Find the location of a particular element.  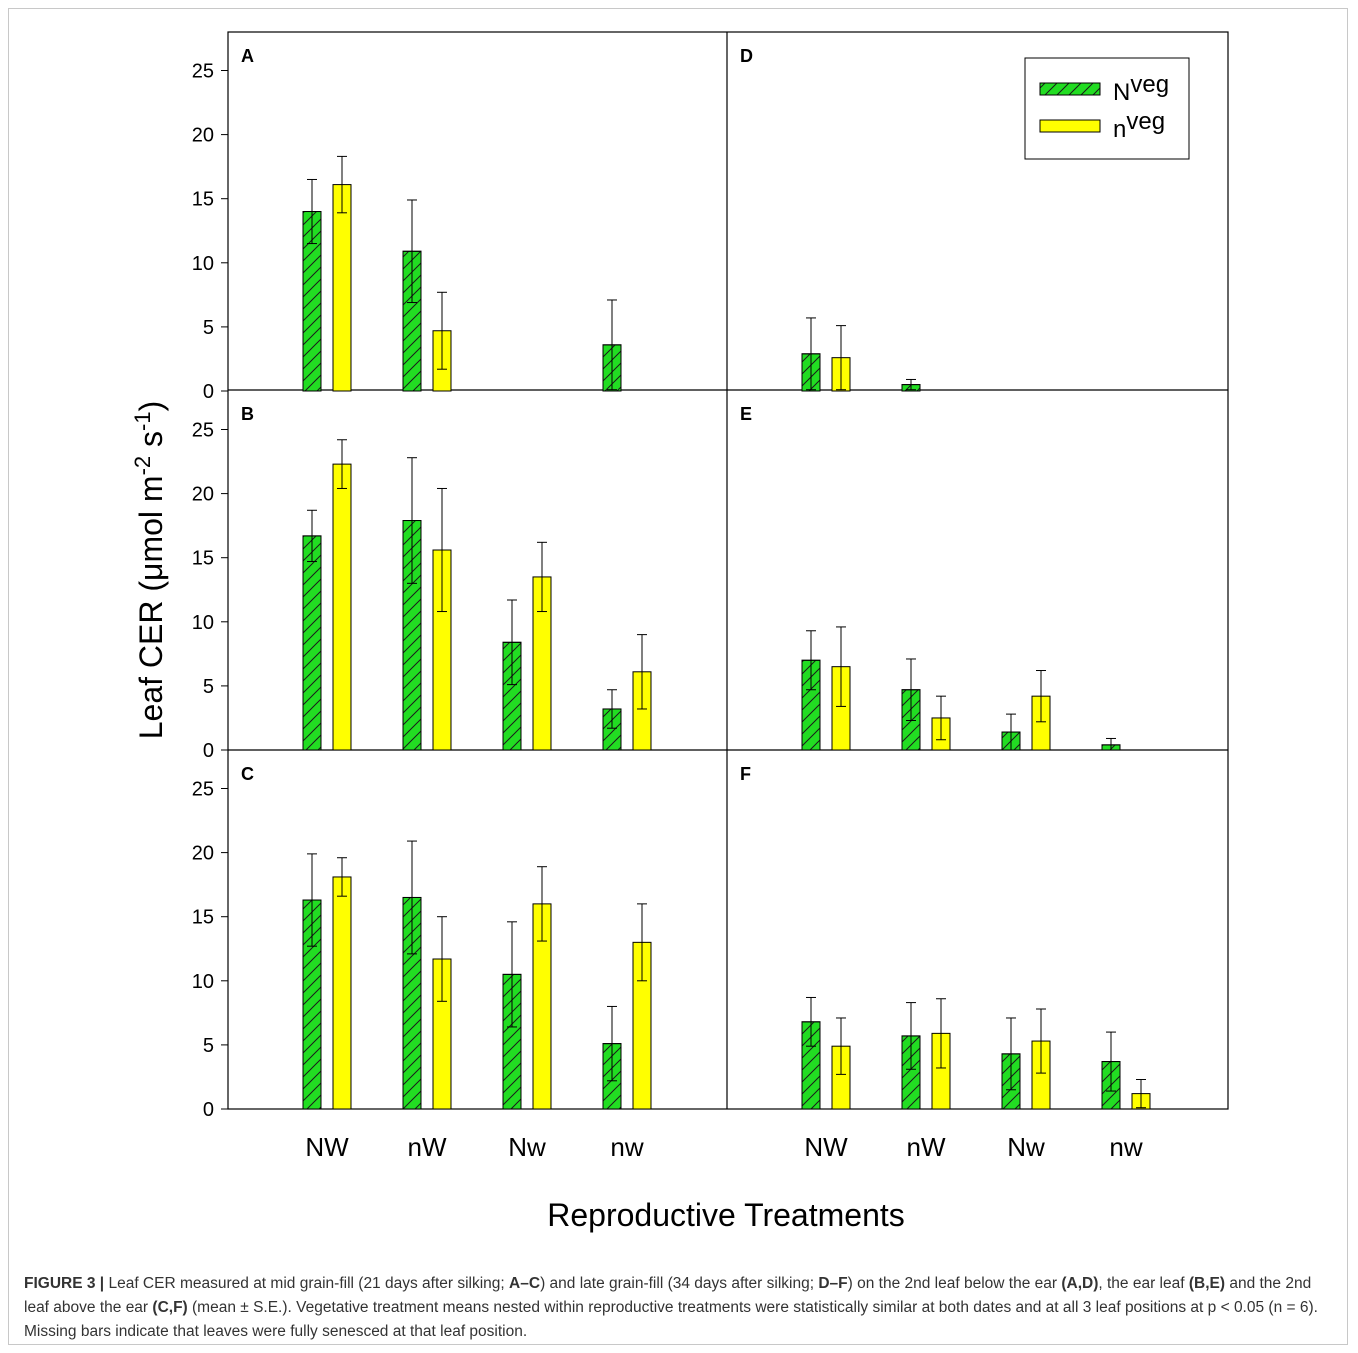

panel-label-C: C is located at coordinates (247, 774).